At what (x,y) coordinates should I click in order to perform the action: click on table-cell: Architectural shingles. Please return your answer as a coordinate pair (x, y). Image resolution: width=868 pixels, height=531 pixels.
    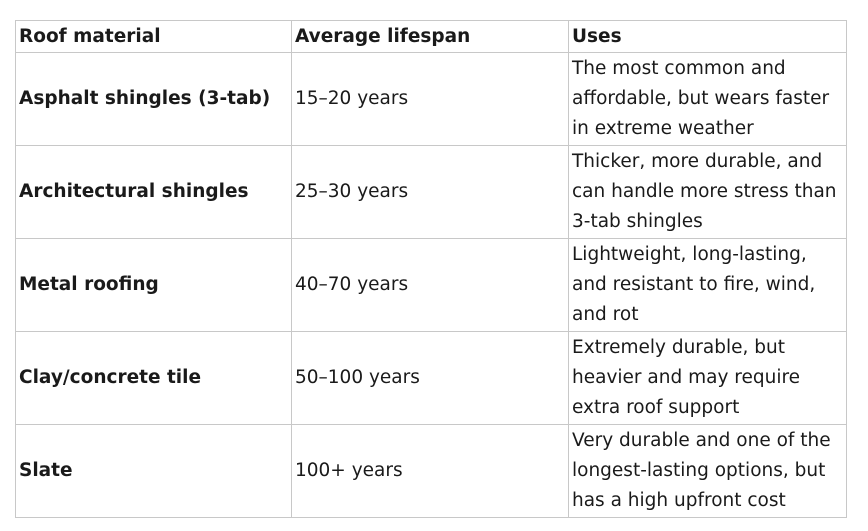
    Looking at the image, I should click on (153, 192).